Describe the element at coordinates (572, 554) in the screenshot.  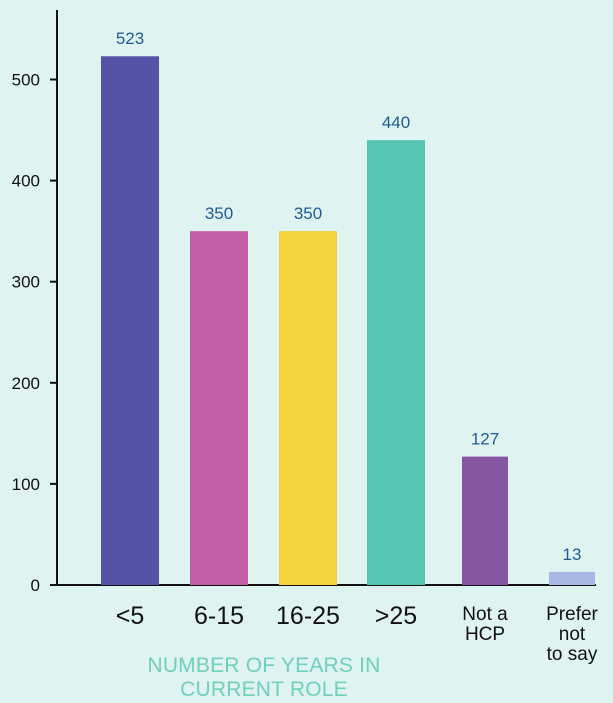
I see `value-label: 13` at that location.